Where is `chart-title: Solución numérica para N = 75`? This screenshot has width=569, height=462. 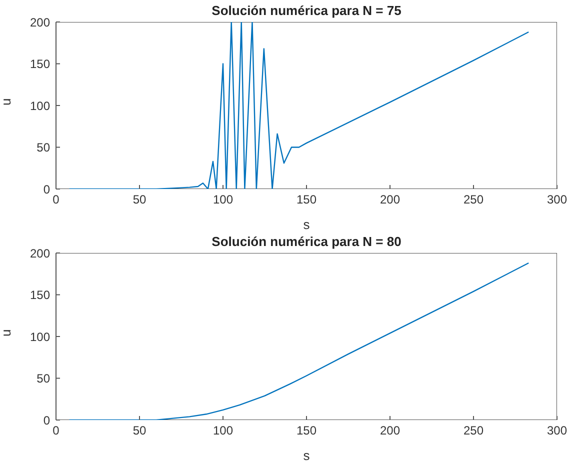 chart-title: Solución numérica para N = 75 is located at coordinates (306, 10).